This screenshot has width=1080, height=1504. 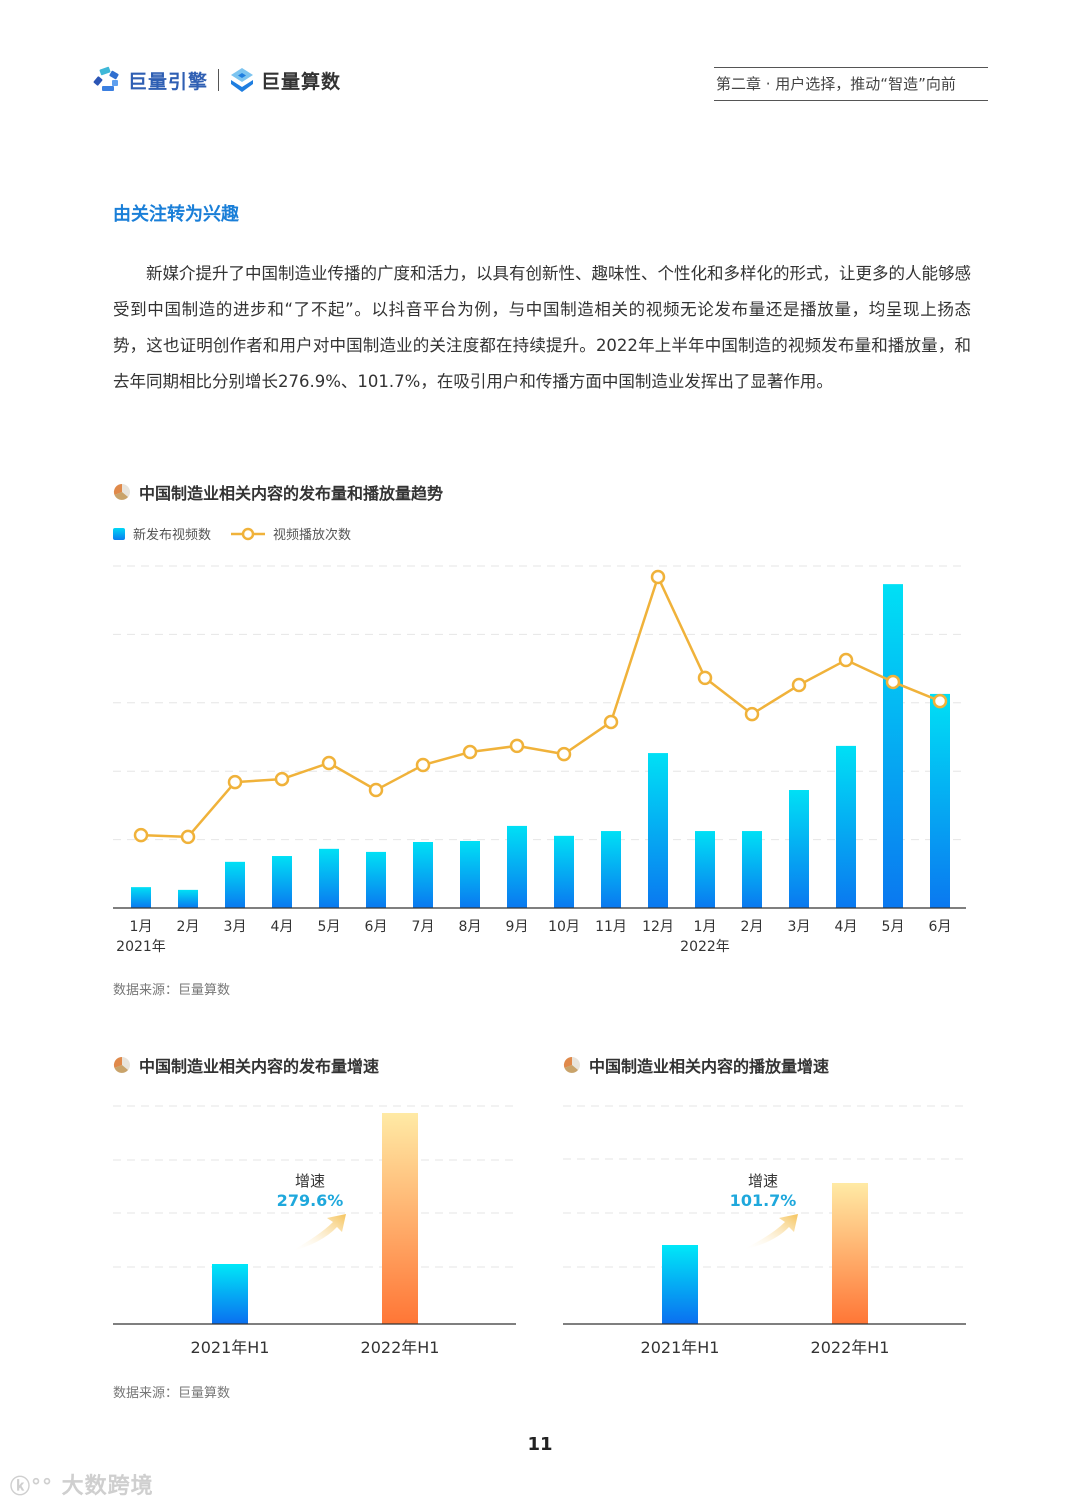 What do you see at coordinates (119, 533) in the screenshot?
I see `legend-bar-swatch-icon` at bounding box center [119, 533].